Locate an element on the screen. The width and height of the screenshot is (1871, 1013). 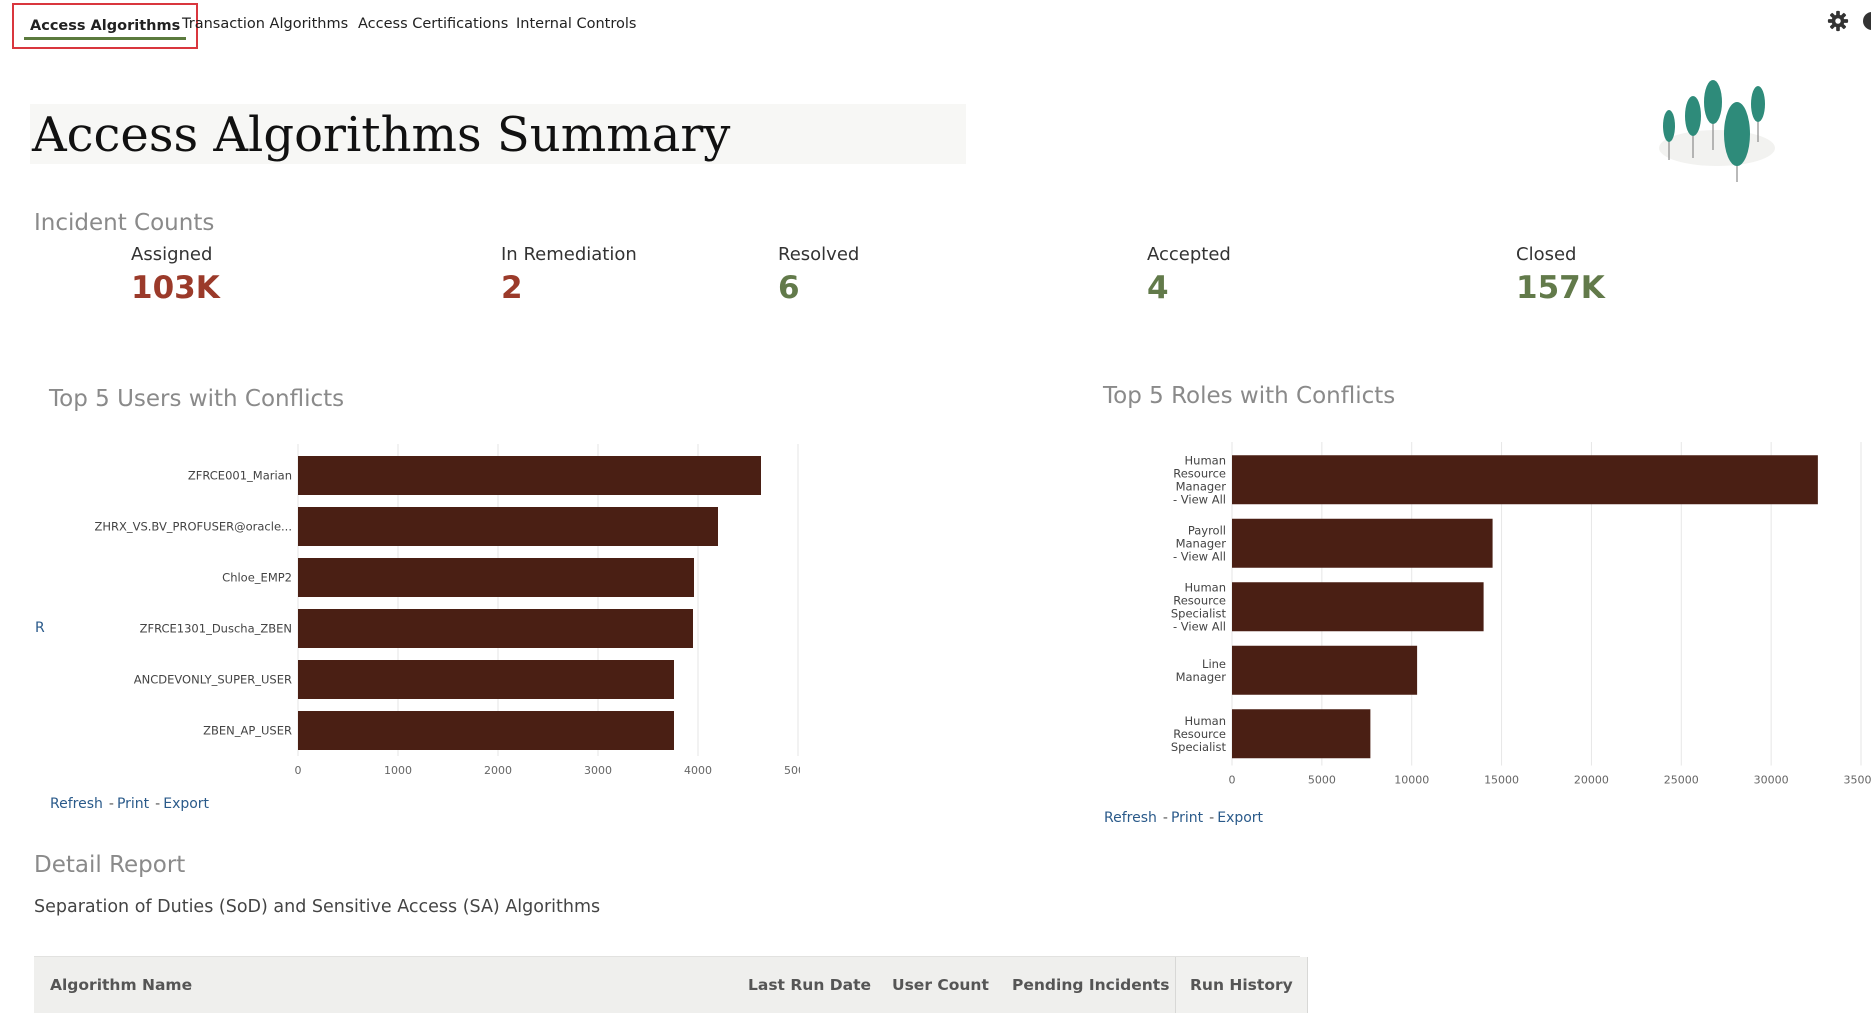
column-header-run-history: Run History is located at coordinates (1241, 985).